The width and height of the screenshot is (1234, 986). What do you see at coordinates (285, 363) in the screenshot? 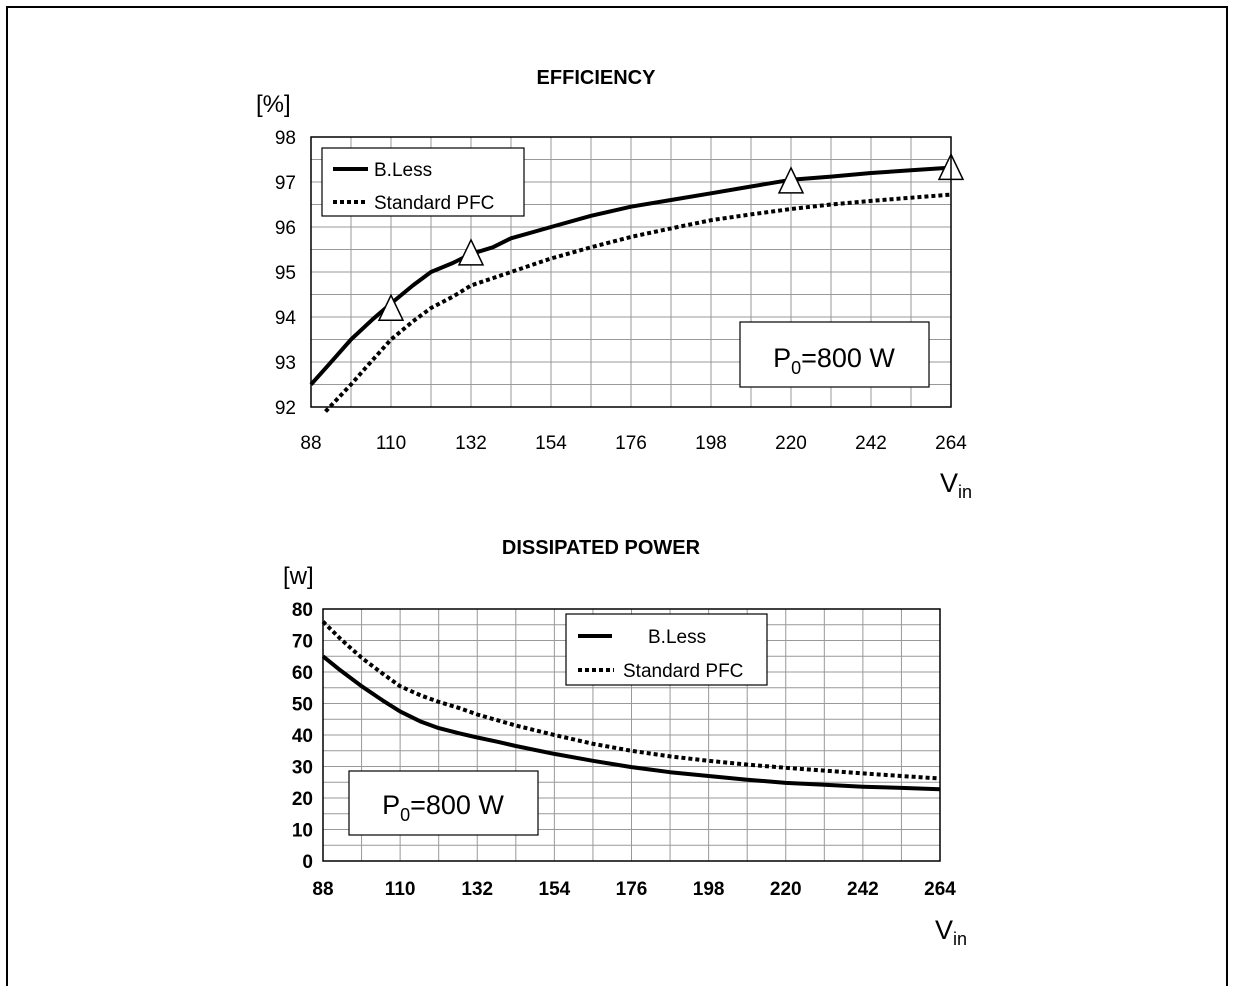
I see `y-tick-label: 93` at bounding box center [285, 363].